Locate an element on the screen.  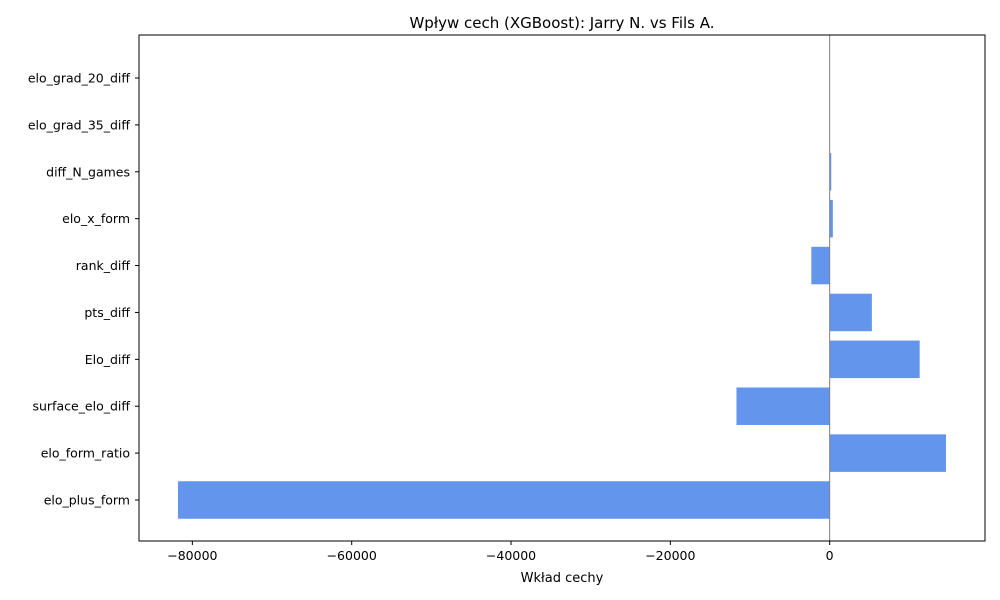
y-tick-label: surface_elo_diff is located at coordinates (81, 406).